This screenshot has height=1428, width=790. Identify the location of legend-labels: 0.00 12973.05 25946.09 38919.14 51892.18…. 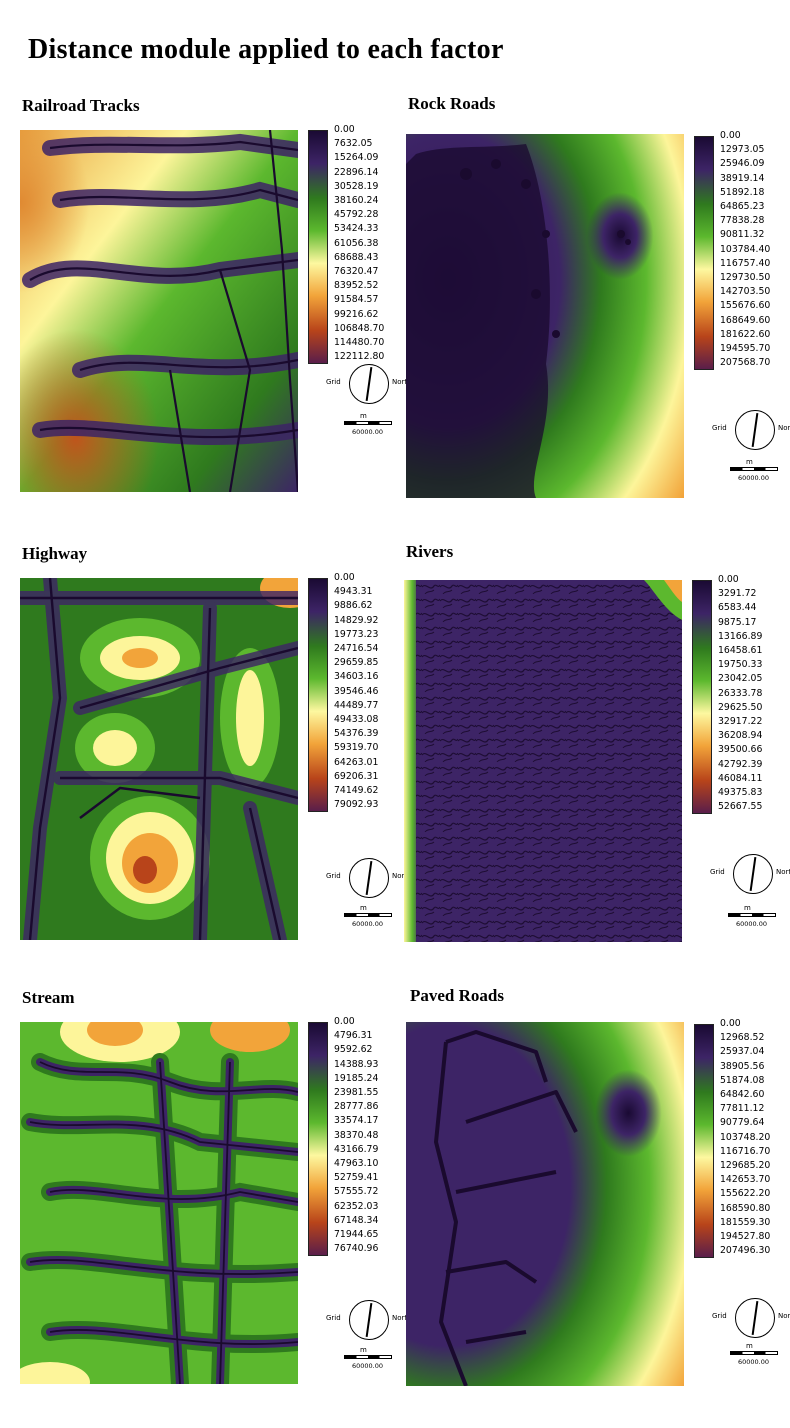
(755, 253).